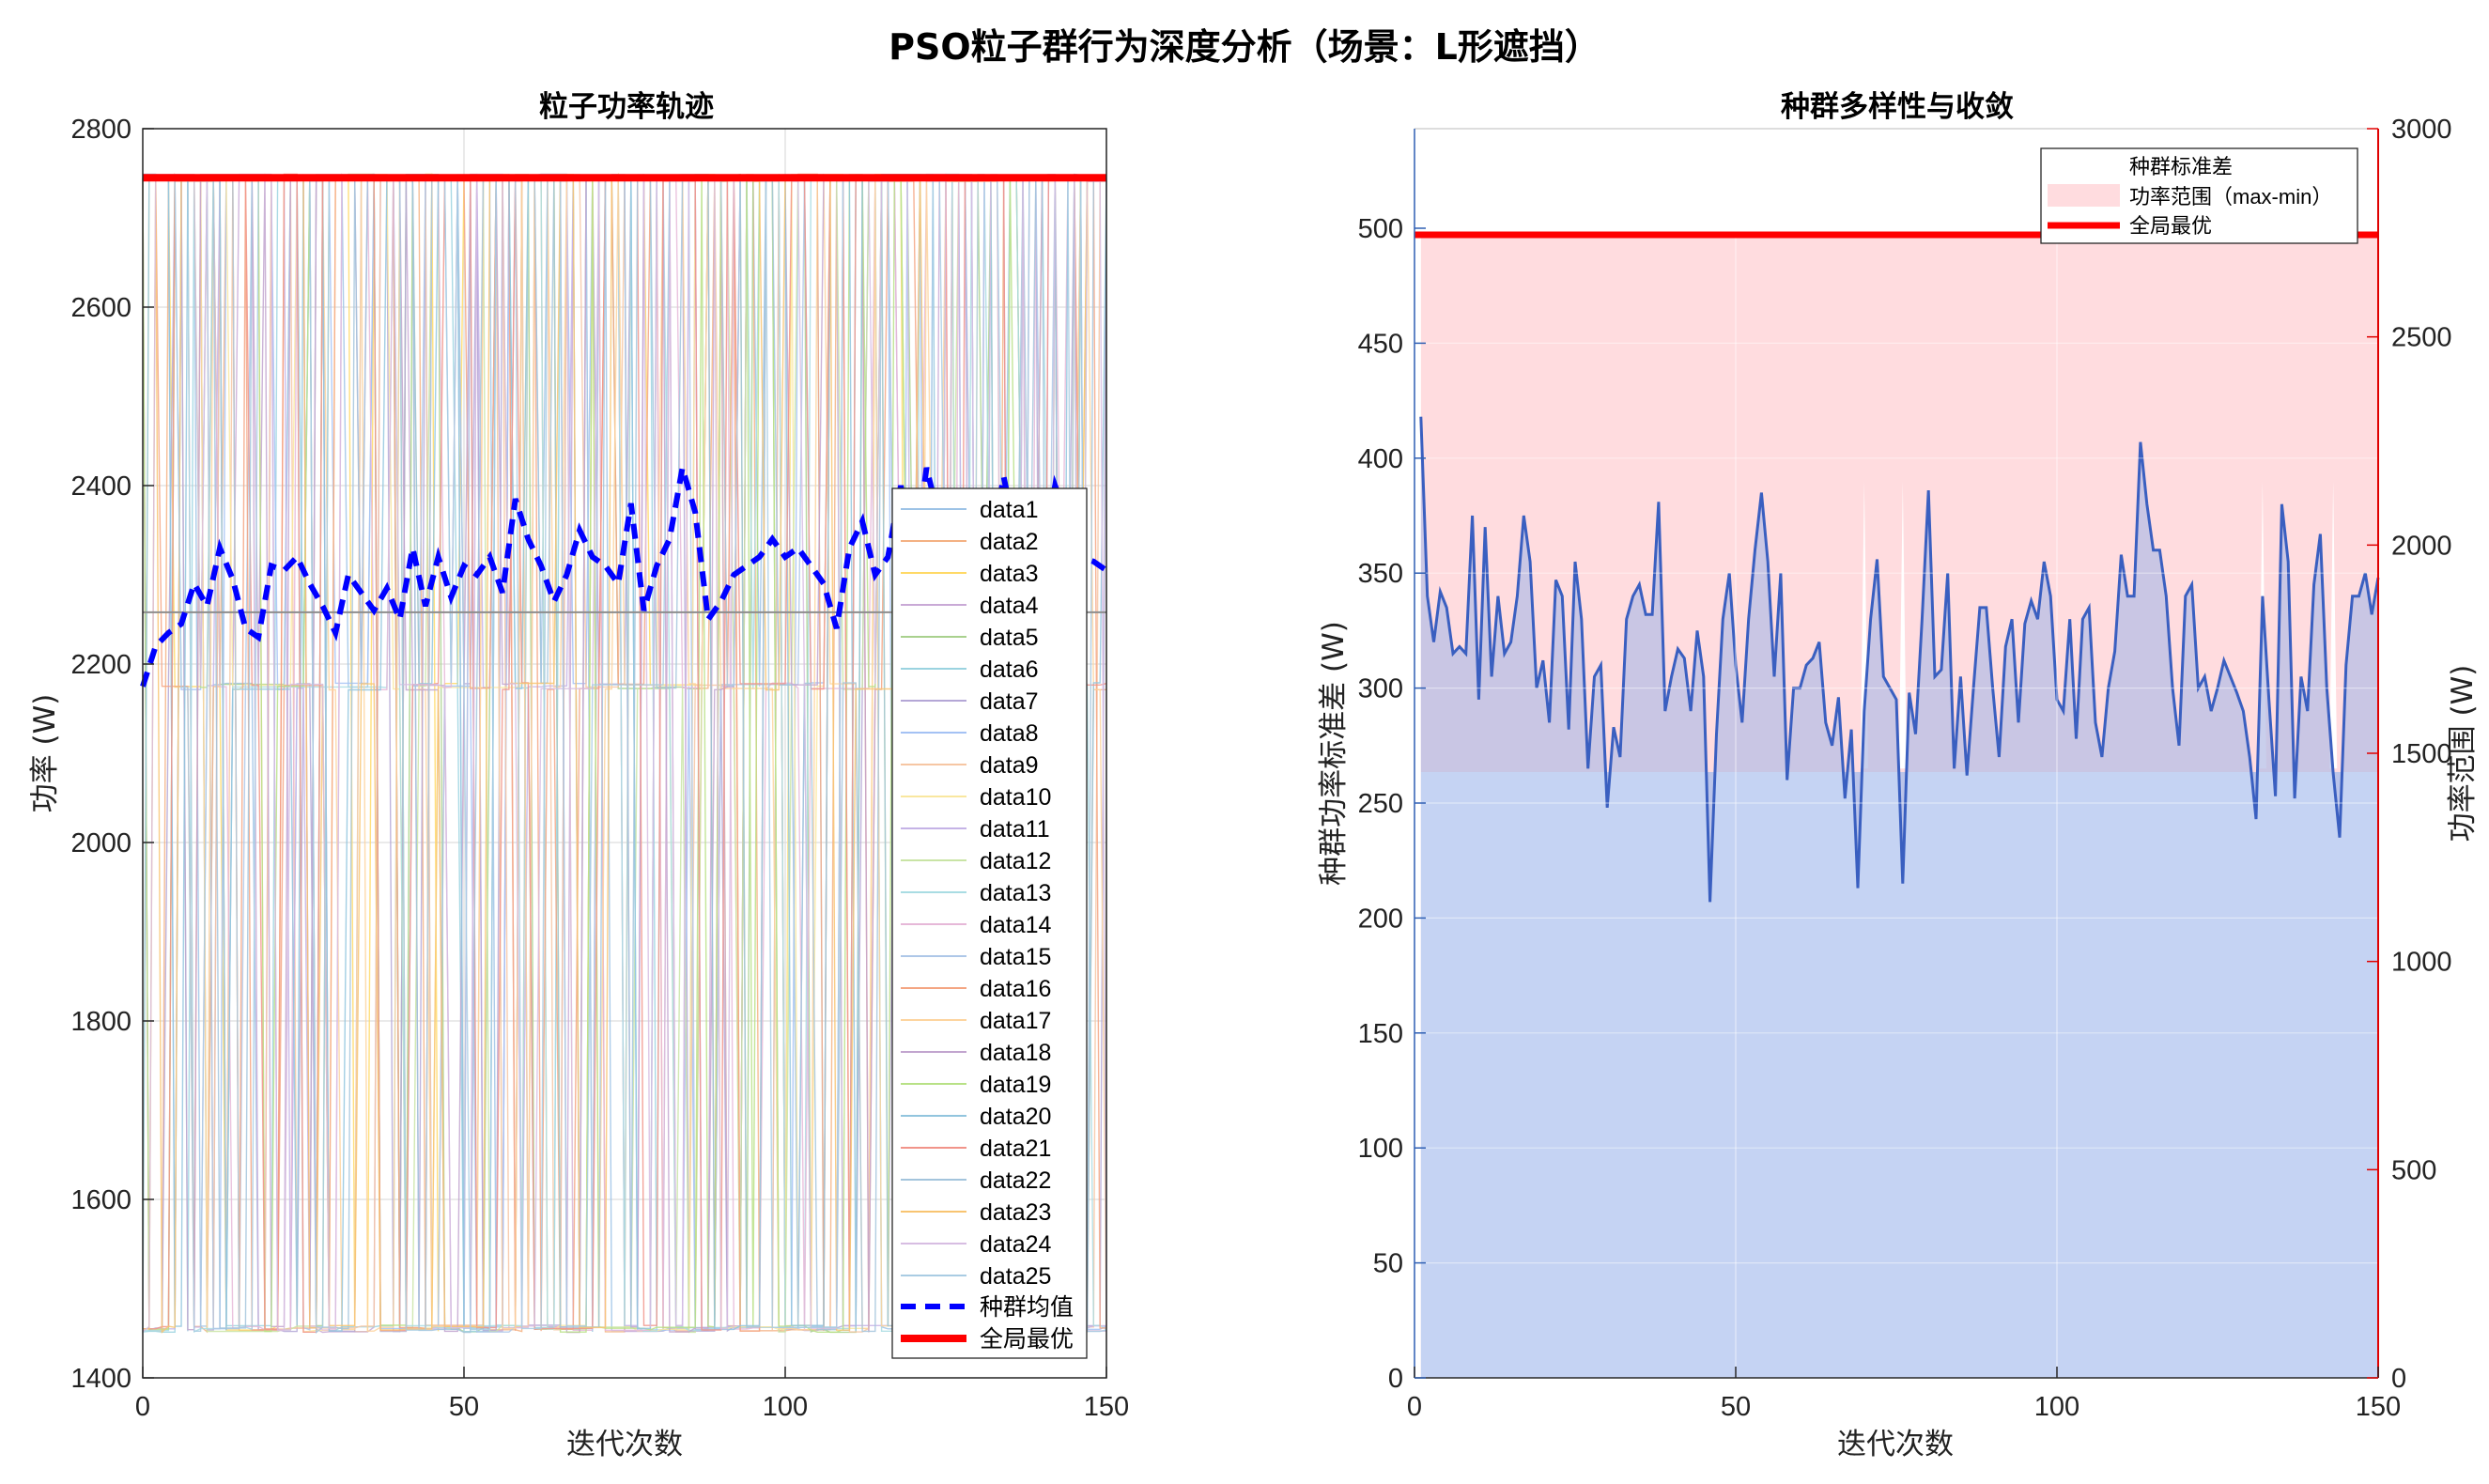 The height and width of the screenshot is (1484, 2489). What do you see at coordinates (1016, 1212) in the screenshot?
I see `legend-label-data23: data23` at bounding box center [1016, 1212].